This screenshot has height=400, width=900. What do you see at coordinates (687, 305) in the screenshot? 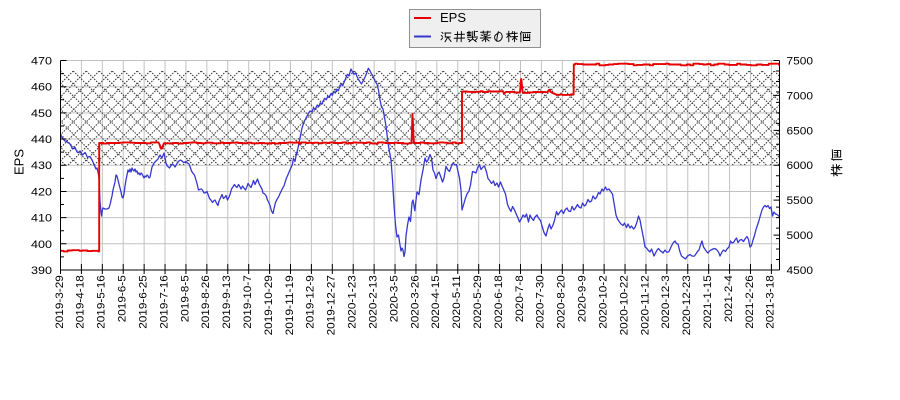
I see `svg-text: 2020-12-23` at bounding box center [687, 305].